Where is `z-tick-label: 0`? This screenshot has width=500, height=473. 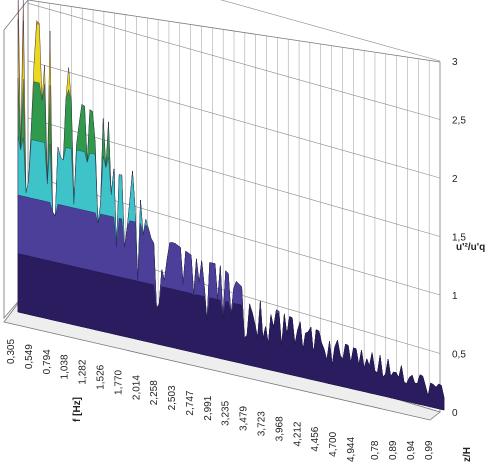 z-tick-label: 0 is located at coordinates (455, 413).